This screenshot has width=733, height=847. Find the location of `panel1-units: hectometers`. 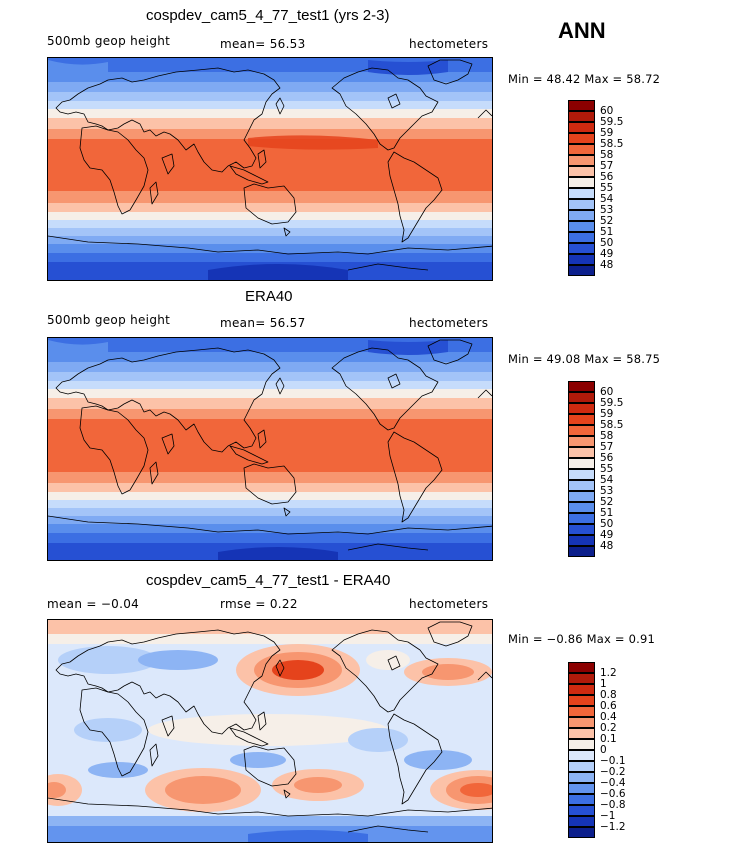

panel1-units: hectometers is located at coordinates (449, 44).